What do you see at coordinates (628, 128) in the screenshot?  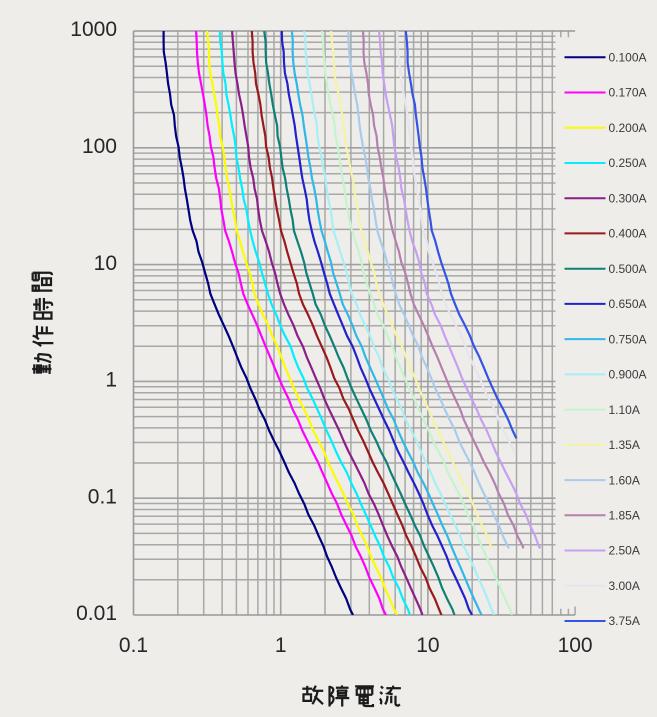 I see `svg-text: 0.200A` at bounding box center [628, 128].